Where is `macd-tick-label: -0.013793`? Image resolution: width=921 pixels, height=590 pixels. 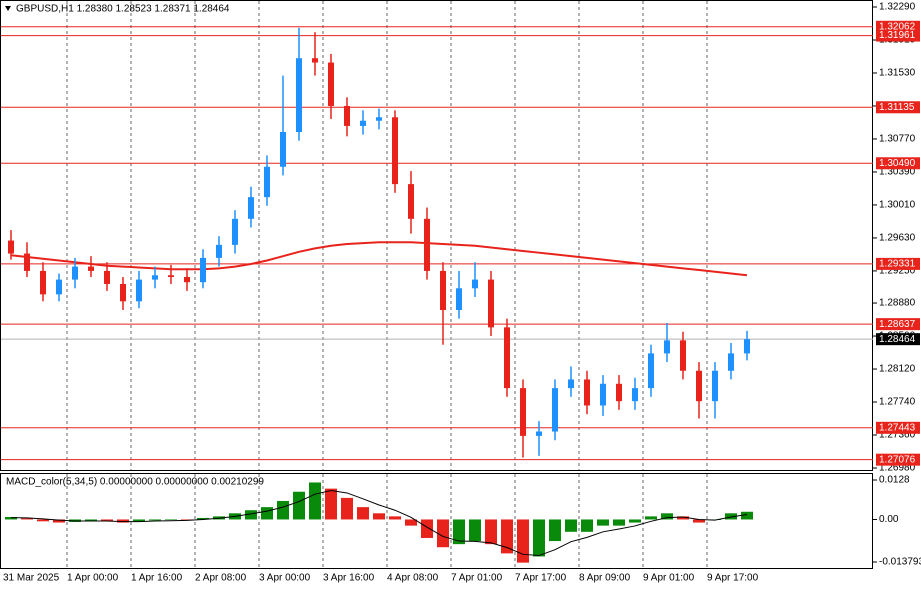 macd-tick-label: -0.013793 is located at coordinates (900, 562).